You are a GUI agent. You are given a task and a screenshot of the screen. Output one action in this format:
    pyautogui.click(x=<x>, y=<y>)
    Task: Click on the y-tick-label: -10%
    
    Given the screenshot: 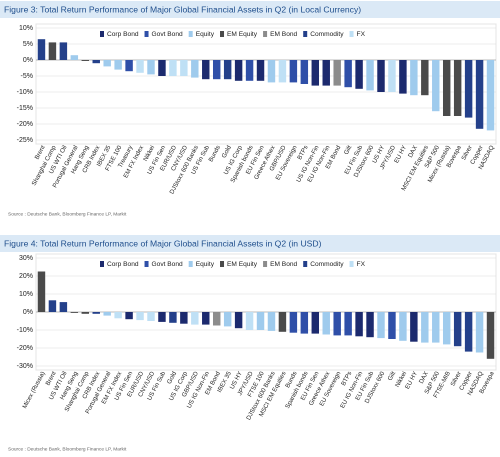 What is the action you would take?
    pyautogui.click(x=25, y=92)
    